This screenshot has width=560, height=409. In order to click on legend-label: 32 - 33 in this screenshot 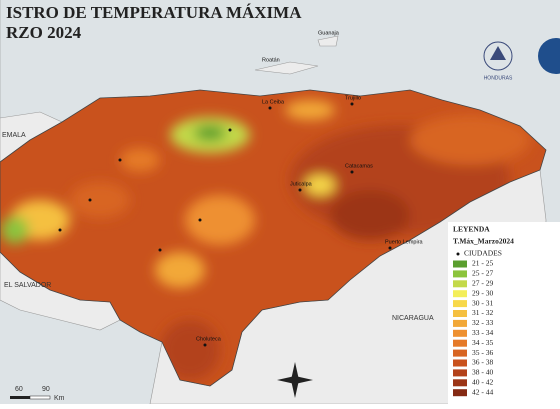, I will do `click(482, 322)`.